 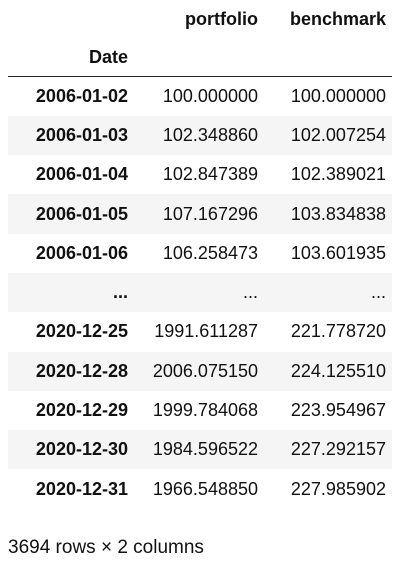 I want to click on table-row: 2006-01-04 102.847389 102.389021, so click(x=200, y=174).